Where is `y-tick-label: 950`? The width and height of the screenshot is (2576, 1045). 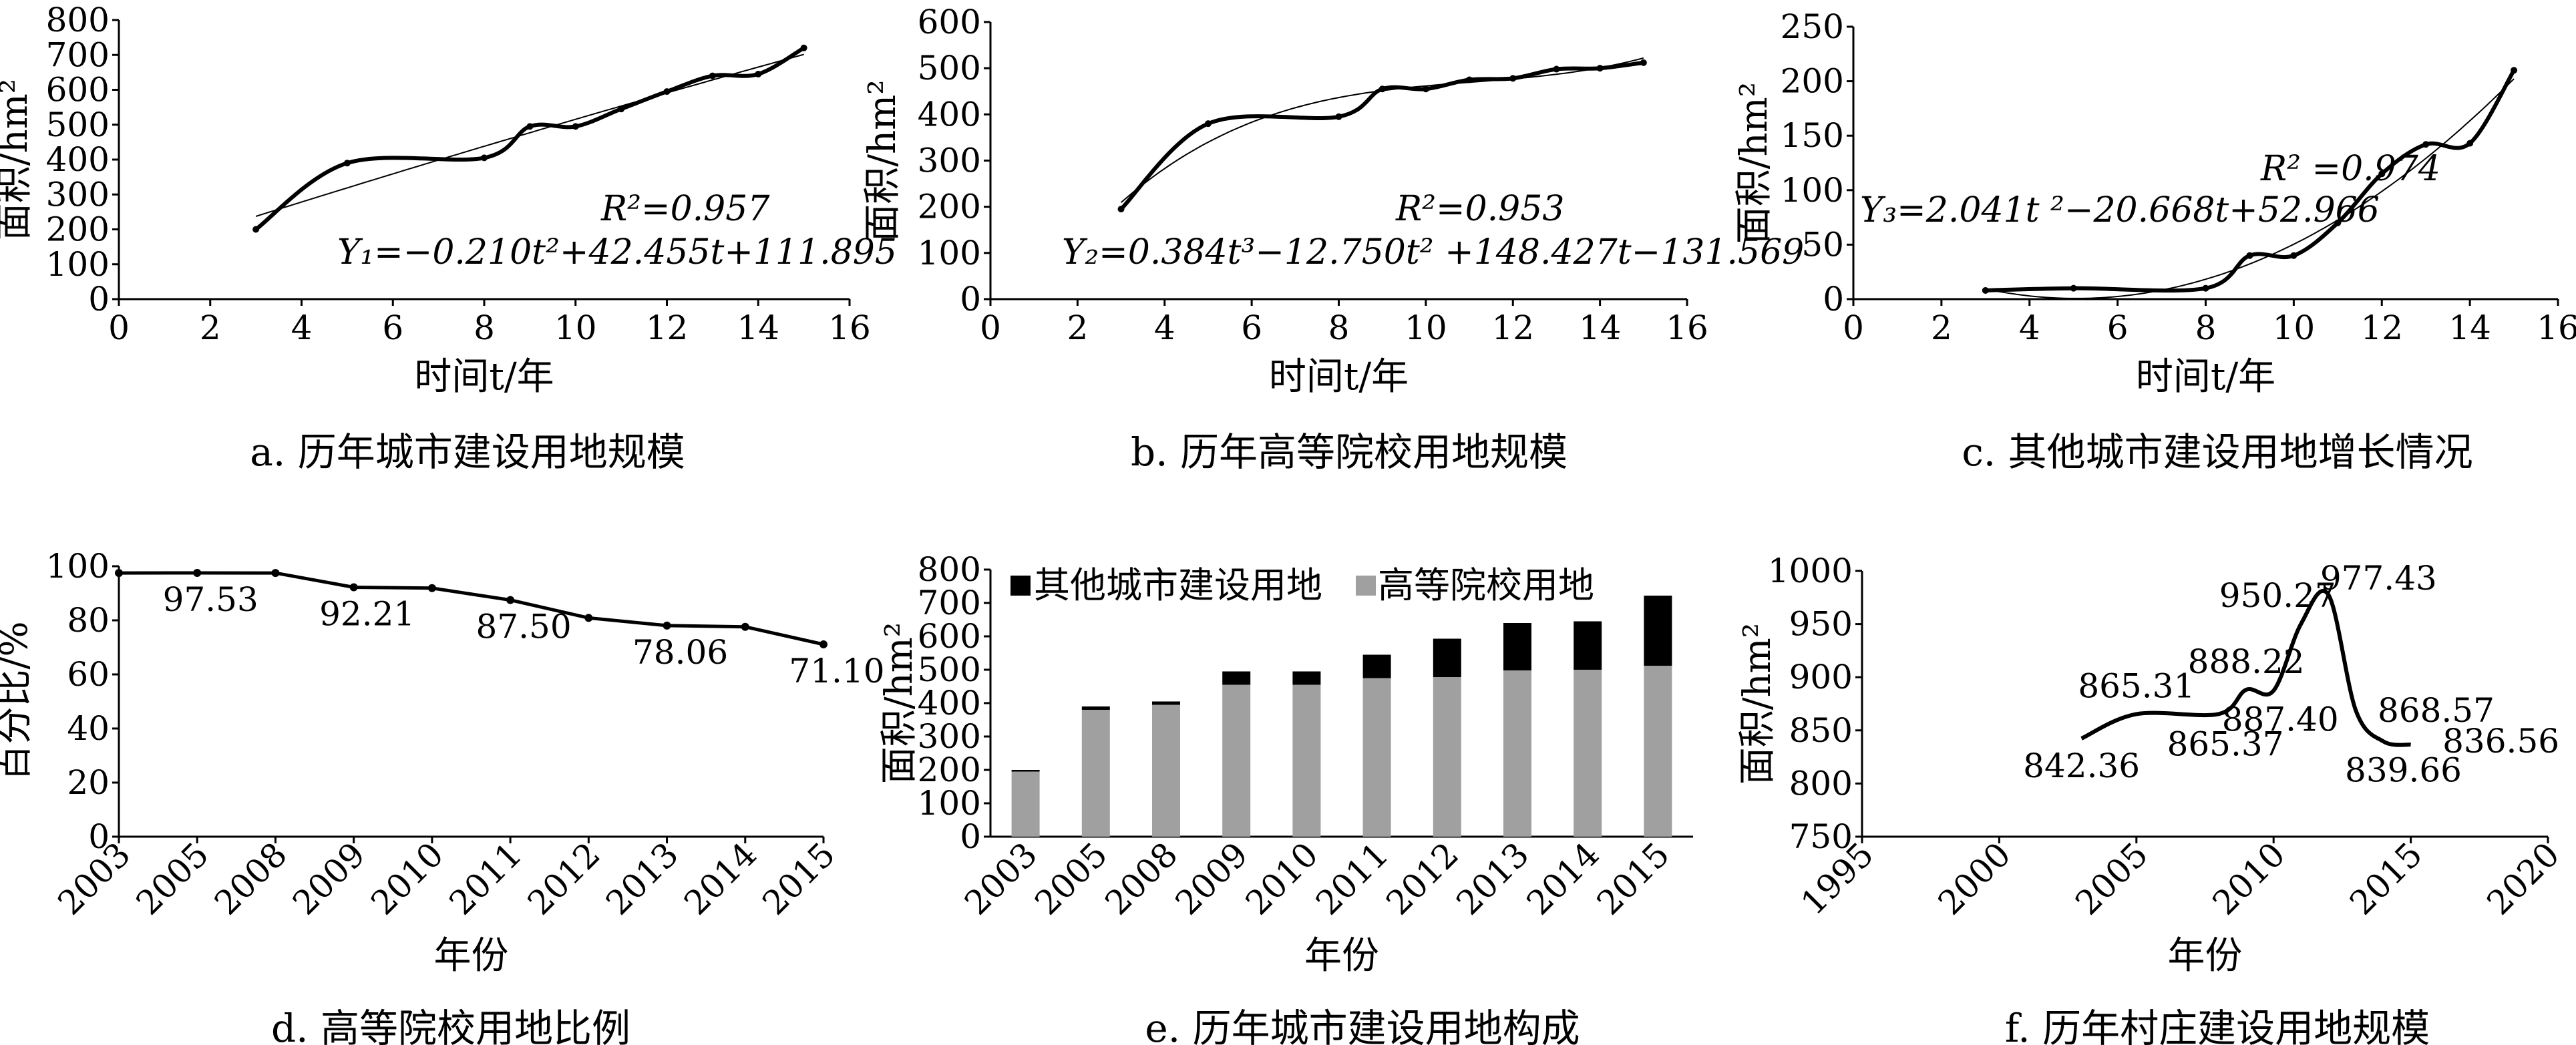
y-tick-label: 950 is located at coordinates (1821, 624).